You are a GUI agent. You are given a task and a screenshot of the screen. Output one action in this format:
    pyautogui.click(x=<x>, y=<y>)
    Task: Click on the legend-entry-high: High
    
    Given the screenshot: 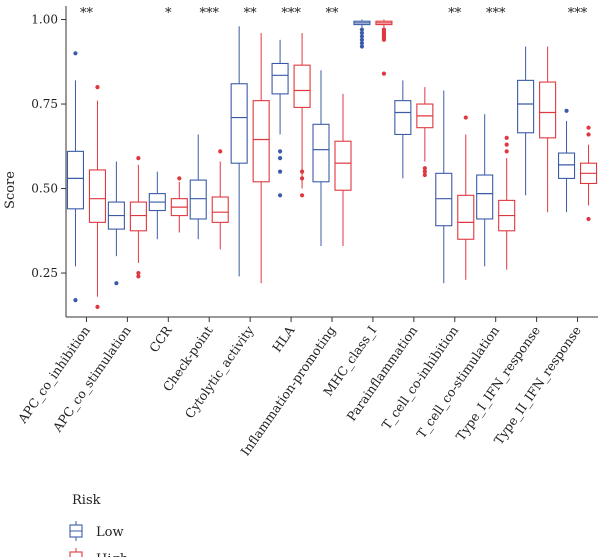 What is the action you would take?
    pyautogui.click(x=99, y=552)
    